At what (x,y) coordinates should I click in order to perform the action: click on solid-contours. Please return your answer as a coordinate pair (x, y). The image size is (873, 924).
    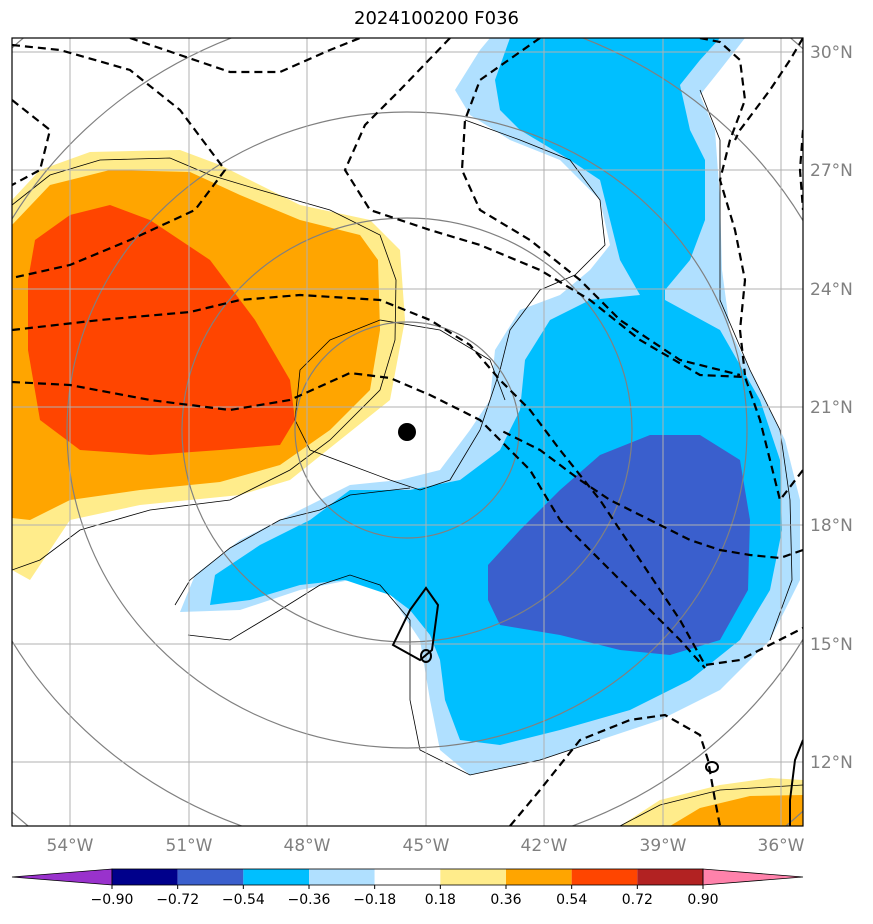
    Looking at the image, I should click on (597, 706).